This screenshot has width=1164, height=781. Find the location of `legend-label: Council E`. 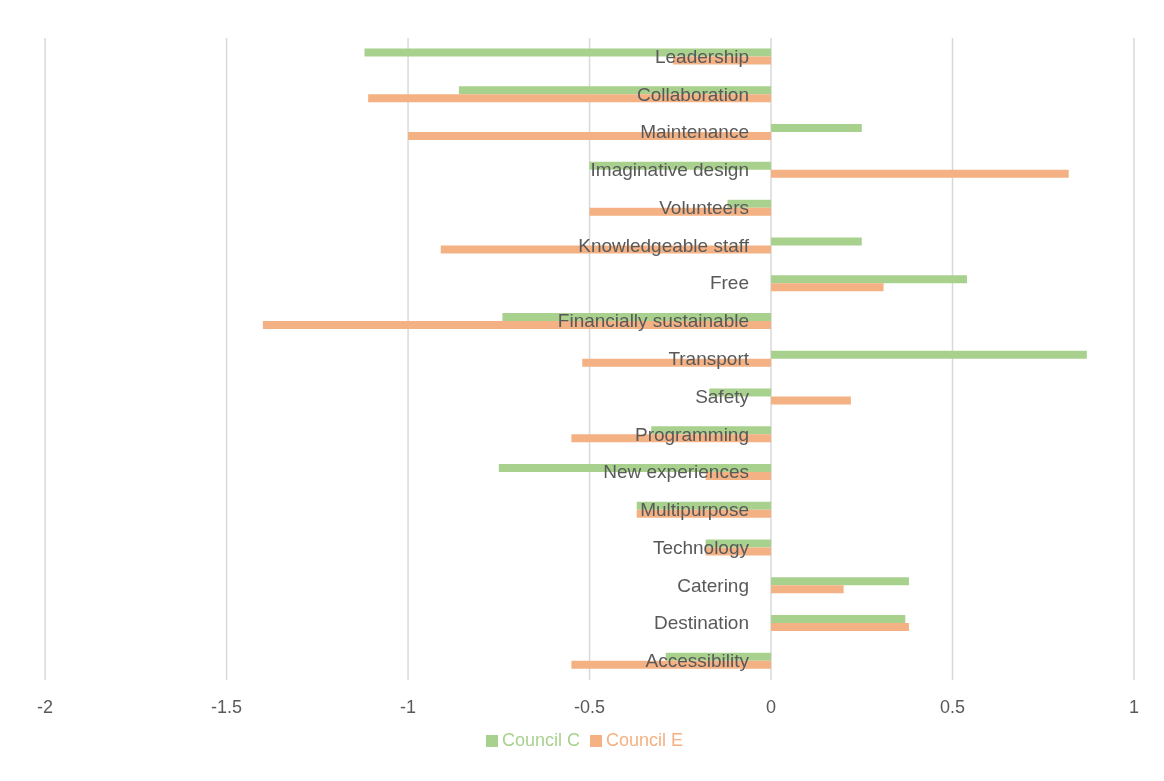

legend-label: Council E is located at coordinates (644, 740).